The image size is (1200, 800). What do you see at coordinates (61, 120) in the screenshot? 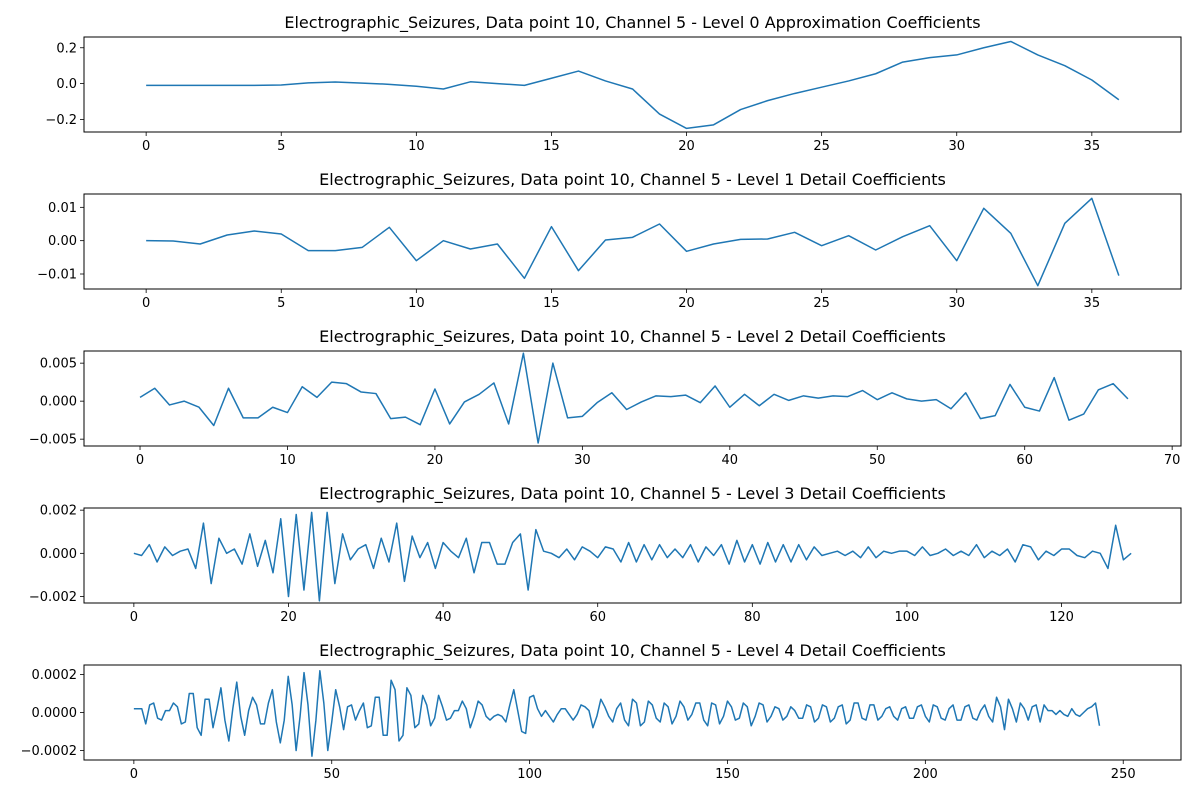
I see `y-tick-label: −0.2` at bounding box center [61, 120].